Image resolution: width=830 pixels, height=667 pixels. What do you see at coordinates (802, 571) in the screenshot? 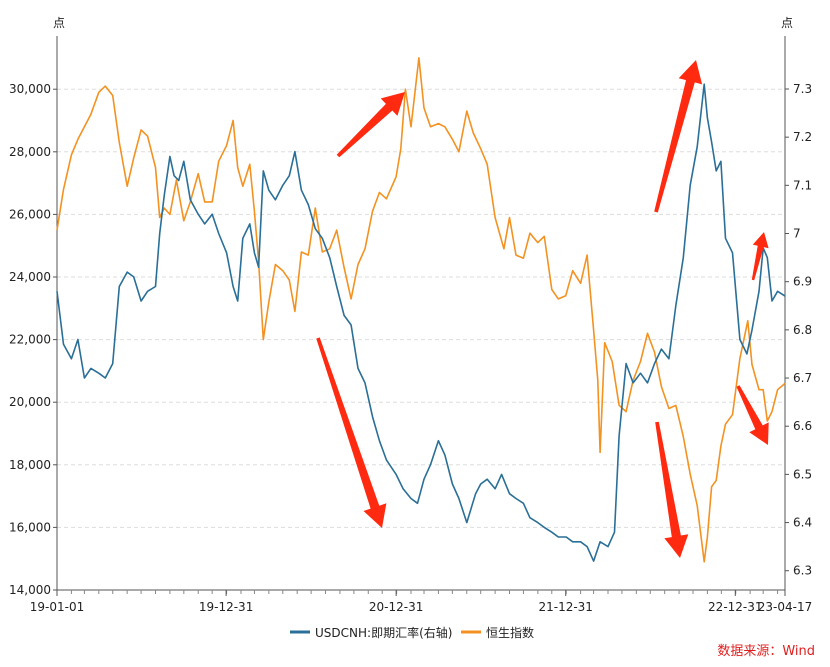
I see `right-y-tick-label: 6.3` at bounding box center [802, 571].